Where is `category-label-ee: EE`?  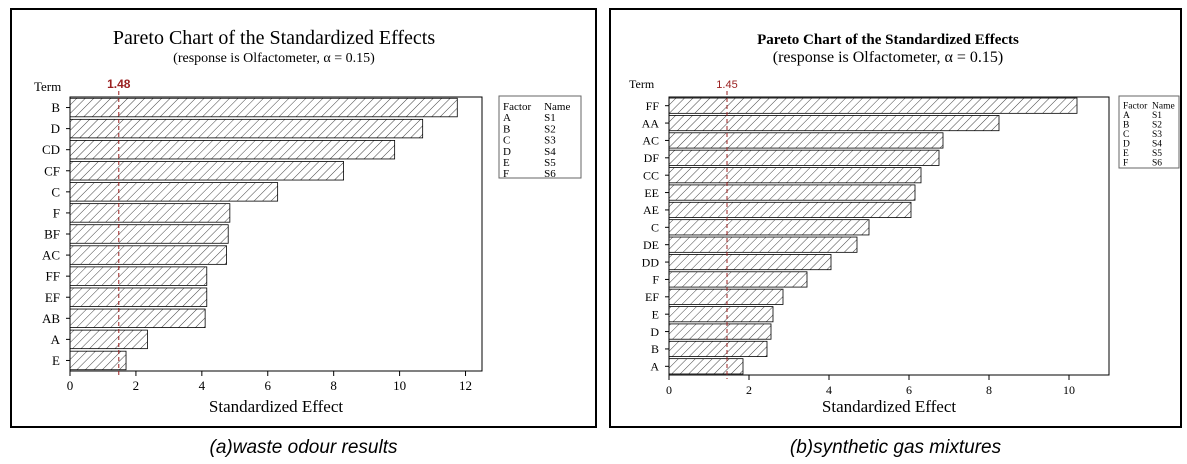
category-label-ee: EE is located at coordinates (651, 193).